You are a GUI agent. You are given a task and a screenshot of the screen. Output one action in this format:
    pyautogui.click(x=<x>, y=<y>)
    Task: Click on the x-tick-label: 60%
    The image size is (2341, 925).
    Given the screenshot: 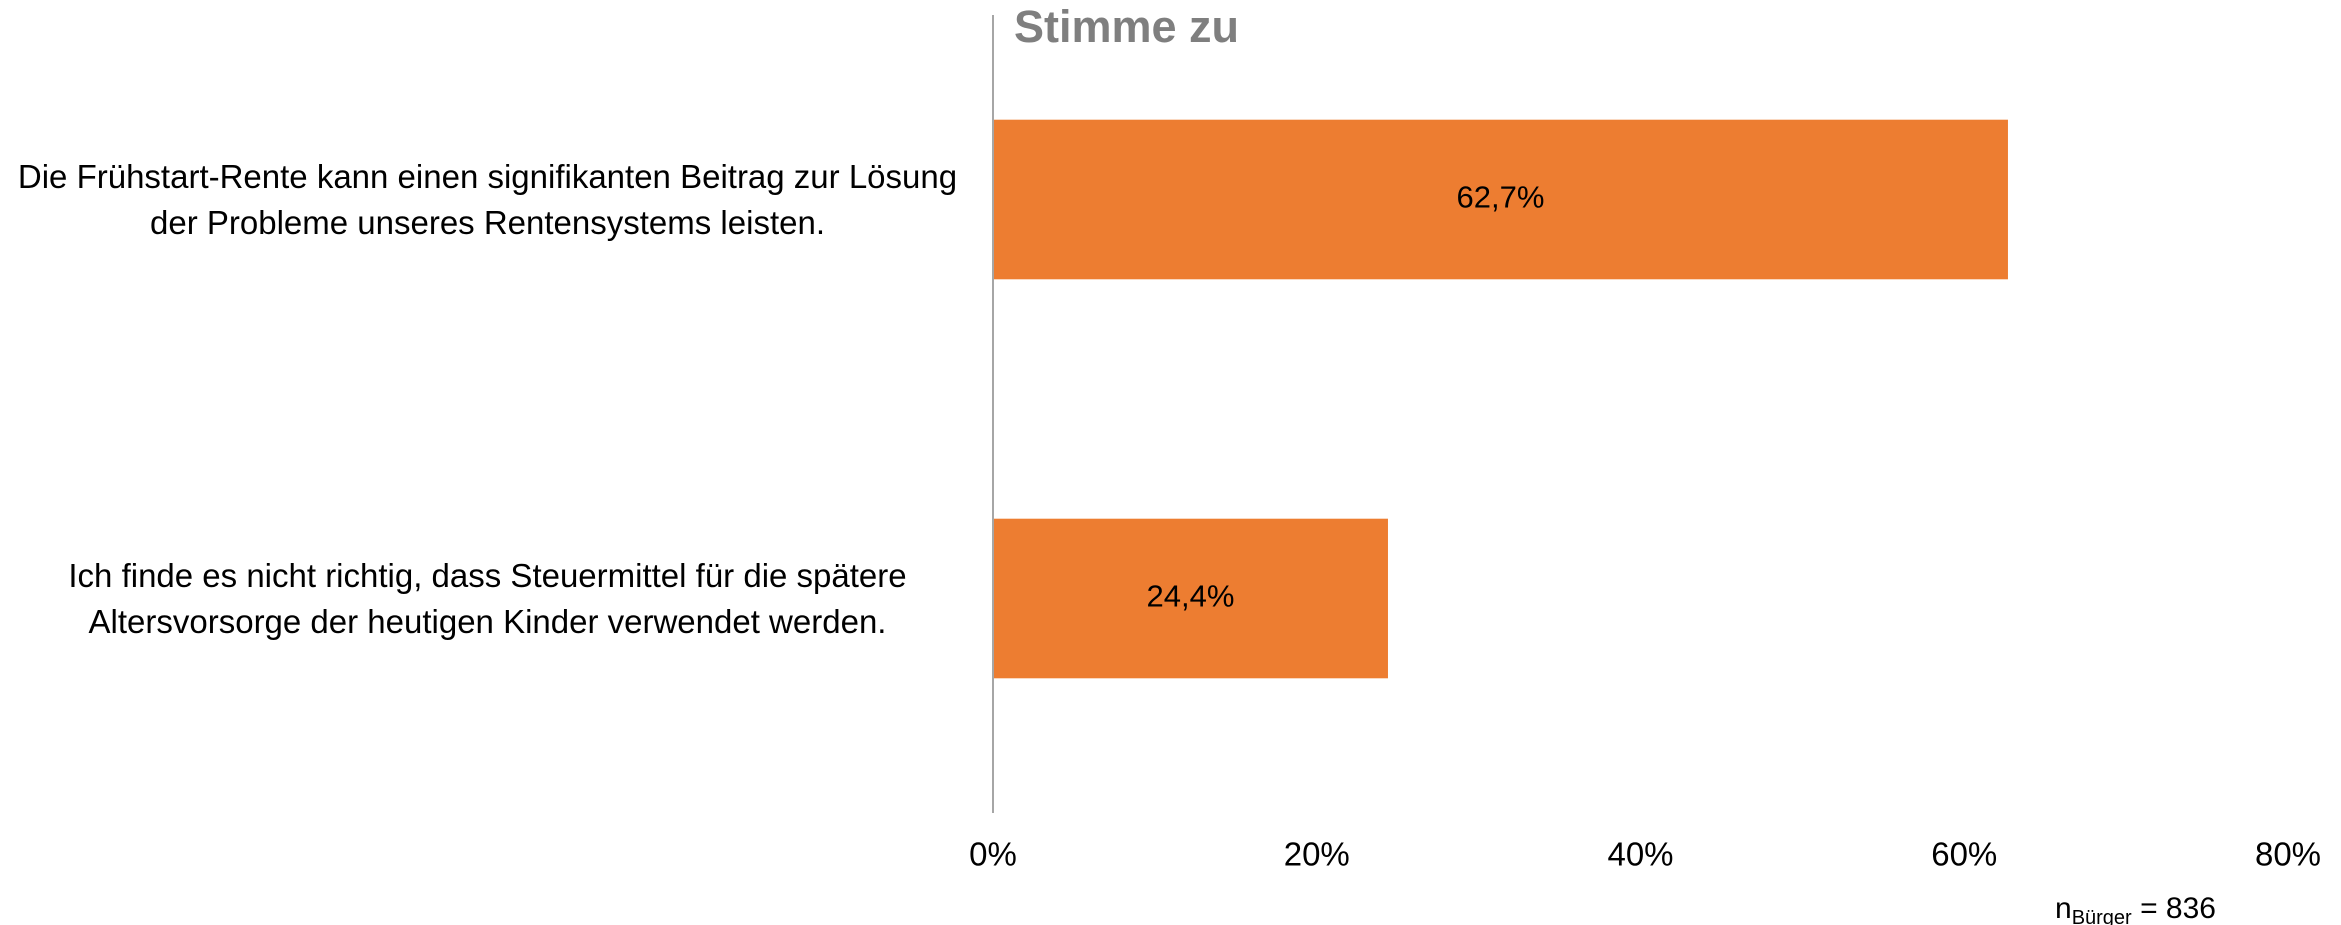 What is the action you would take?
    pyautogui.click(x=1964, y=854)
    